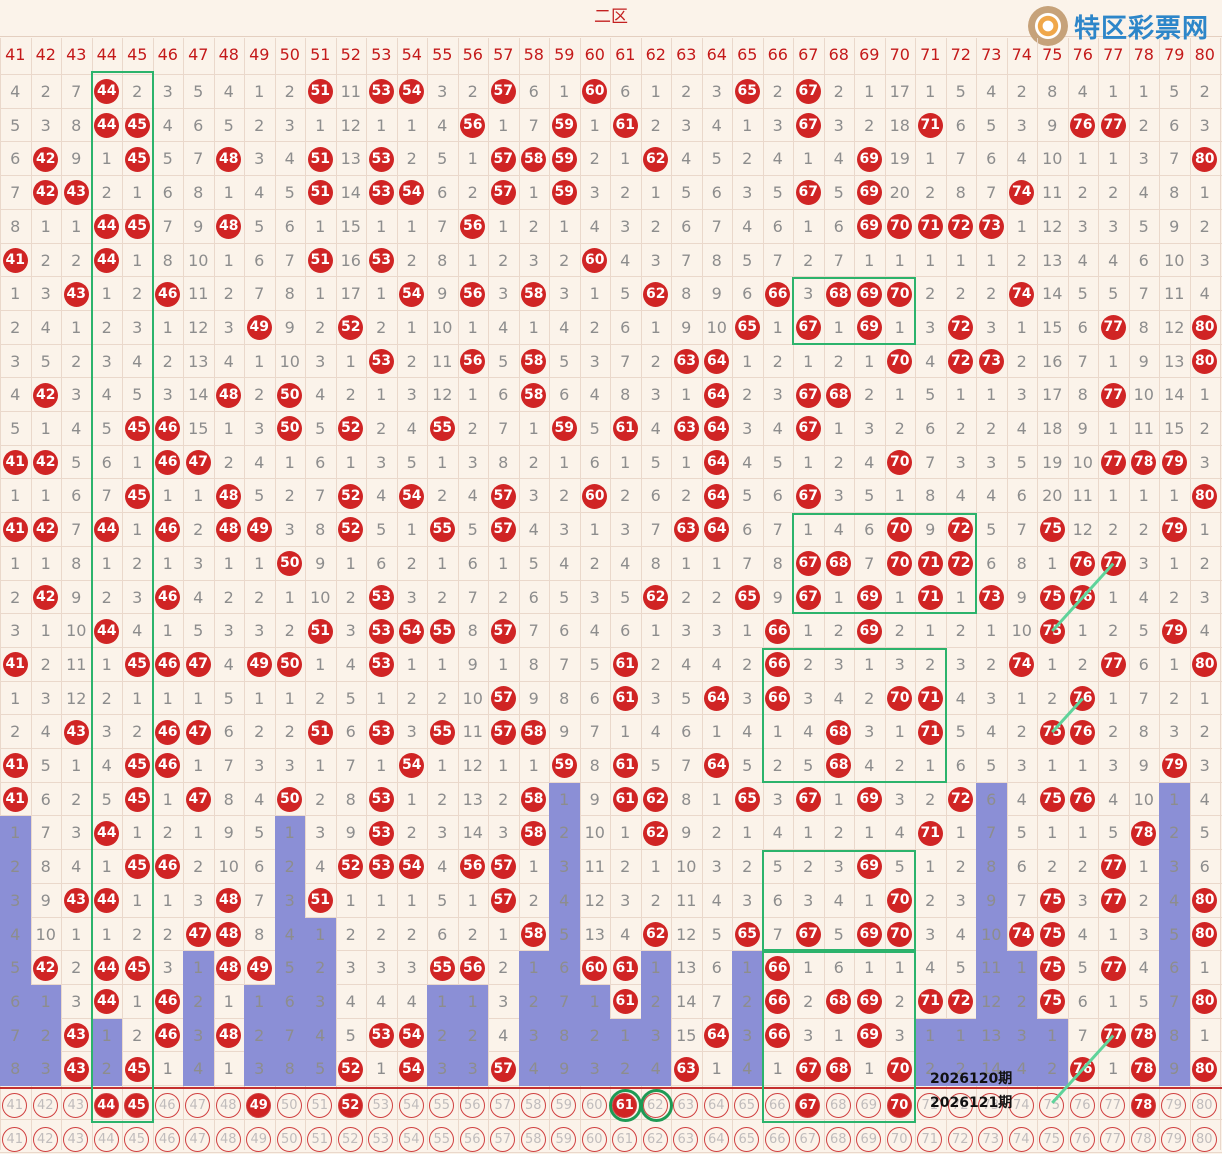  Describe the element at coordinates (137, 766) in the screenshot. I see `drawn-number-ball: 45` at that location.